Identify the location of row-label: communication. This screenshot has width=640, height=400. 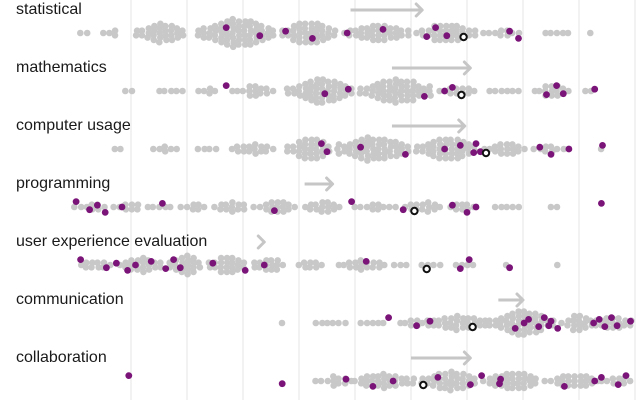
(70, 299).